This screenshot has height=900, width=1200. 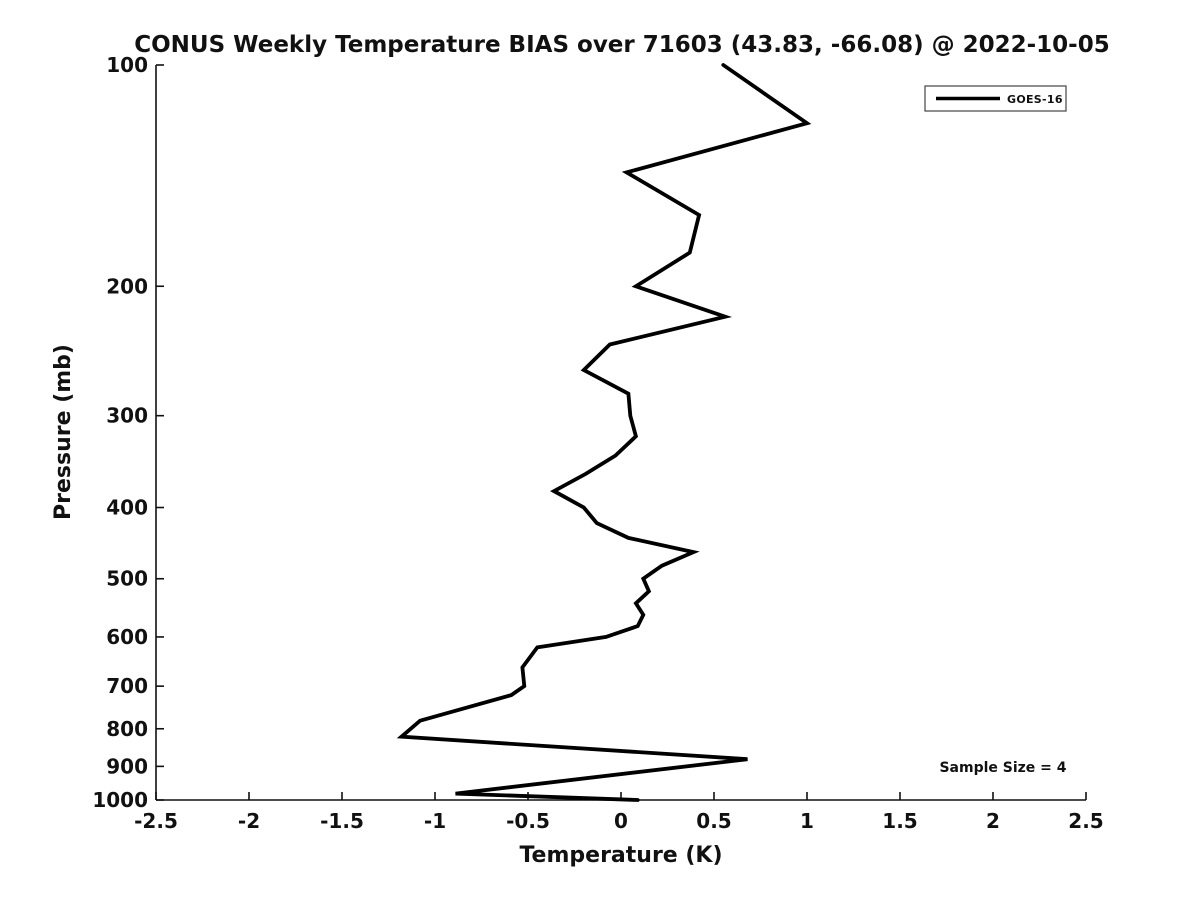 What do you see at coordinates (620, 855) in the screenshot?
I see `x-axis-label: Temperature (K)` at bounding box center [620, 855].